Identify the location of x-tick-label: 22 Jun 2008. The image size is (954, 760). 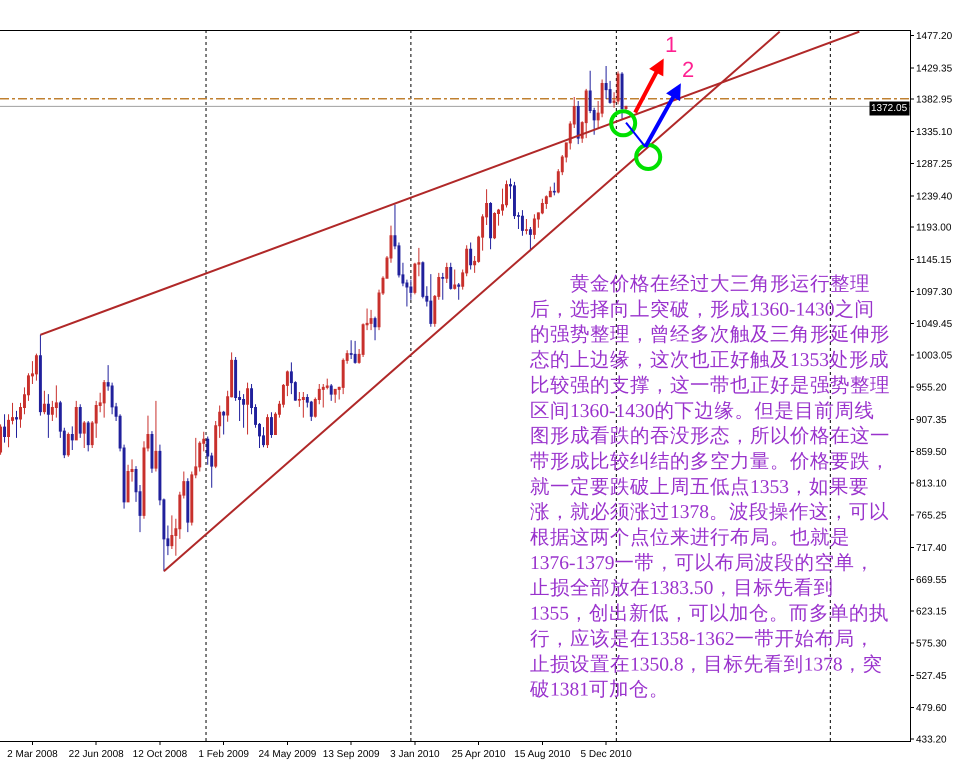
(96, 754).